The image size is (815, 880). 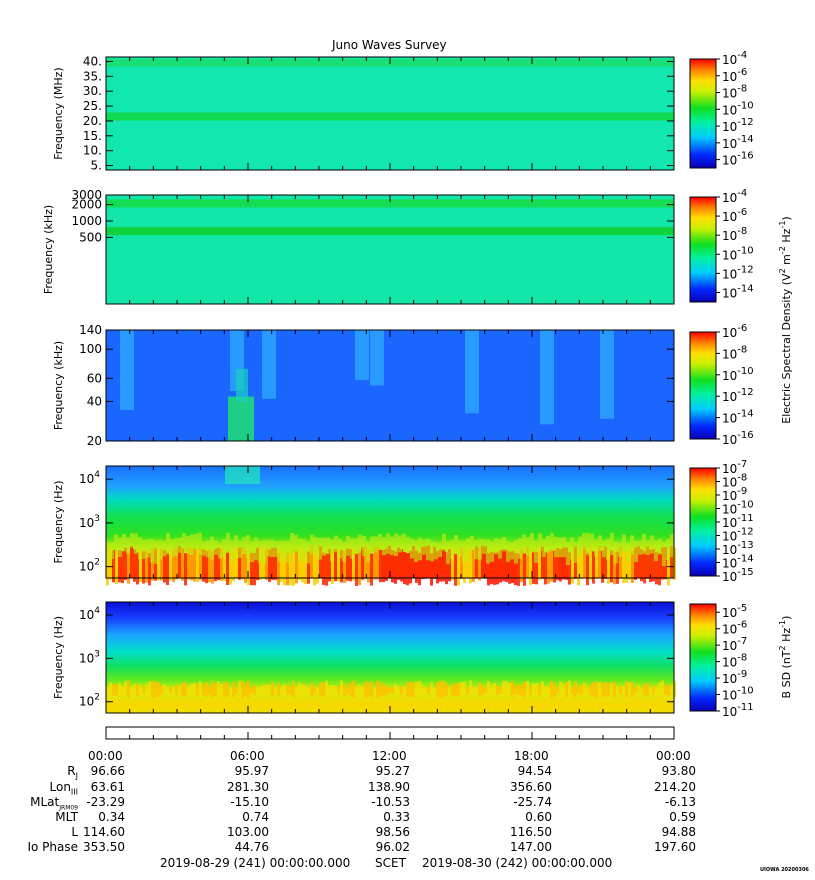 I want to click on emission-band, so click(x=390, y=203).